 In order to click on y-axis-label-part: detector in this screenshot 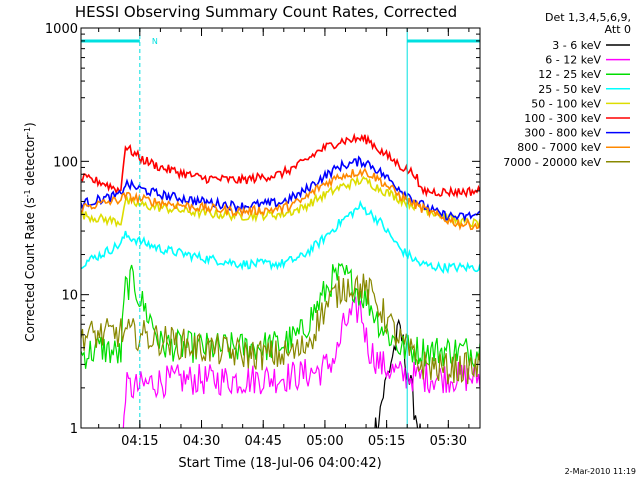, I will do `click(30, 162)`.